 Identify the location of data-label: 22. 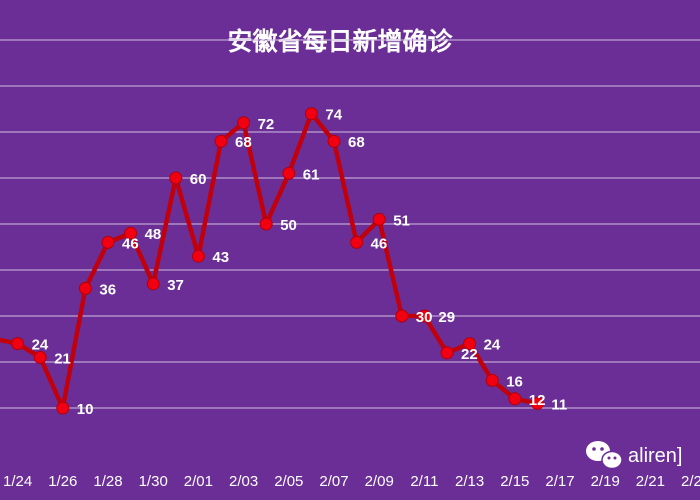
(469, 354).